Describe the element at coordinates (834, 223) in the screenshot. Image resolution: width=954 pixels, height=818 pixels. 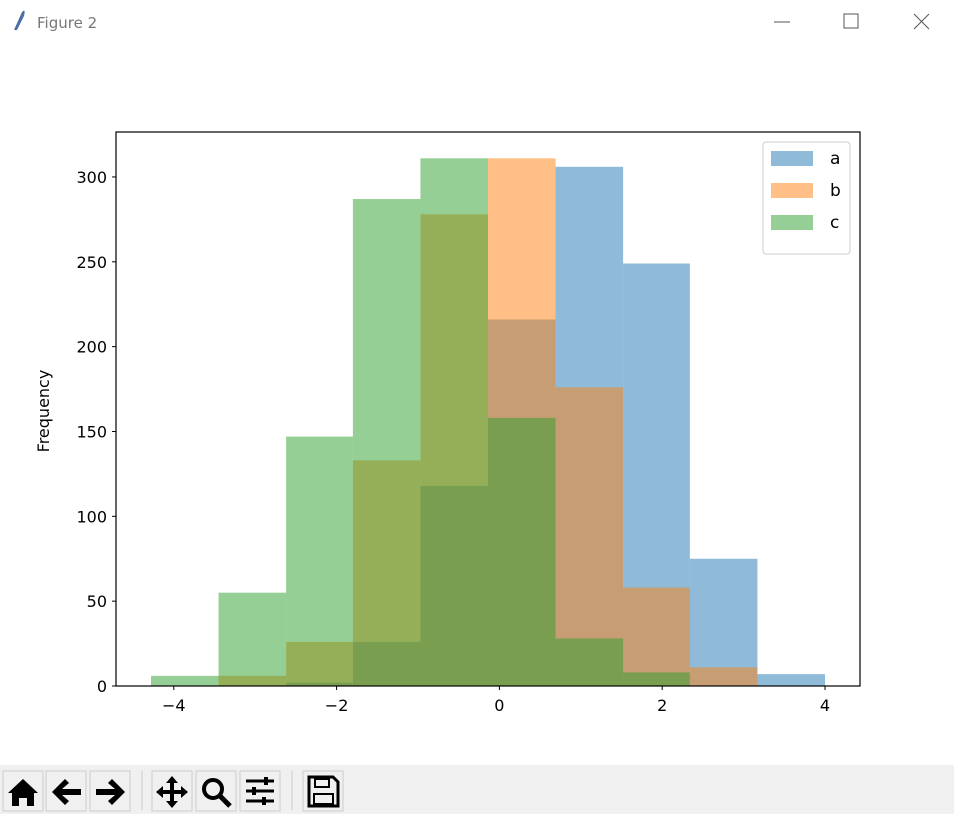
I see `legend-label: c` at that location.